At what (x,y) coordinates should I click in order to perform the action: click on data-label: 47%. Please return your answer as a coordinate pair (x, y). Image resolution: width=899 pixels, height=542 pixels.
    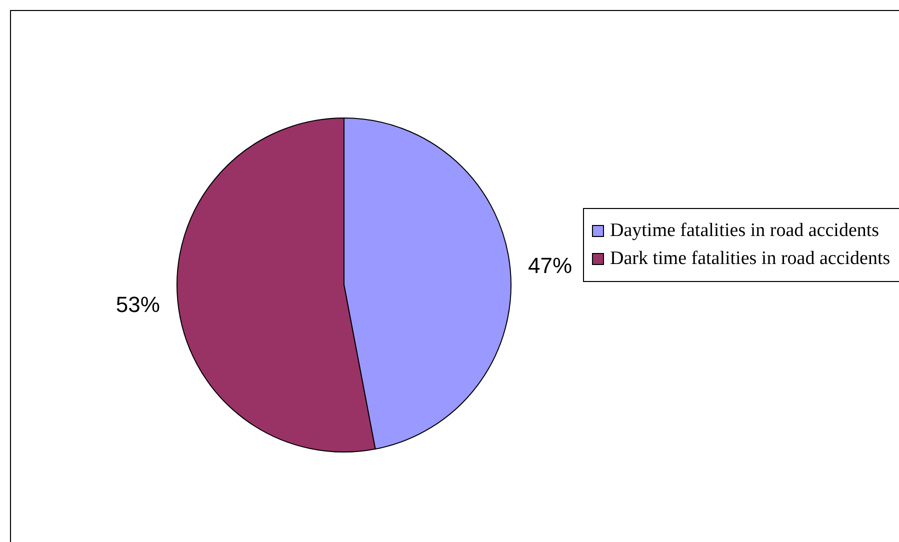
    Looking at the image, I should click on (550, 265).